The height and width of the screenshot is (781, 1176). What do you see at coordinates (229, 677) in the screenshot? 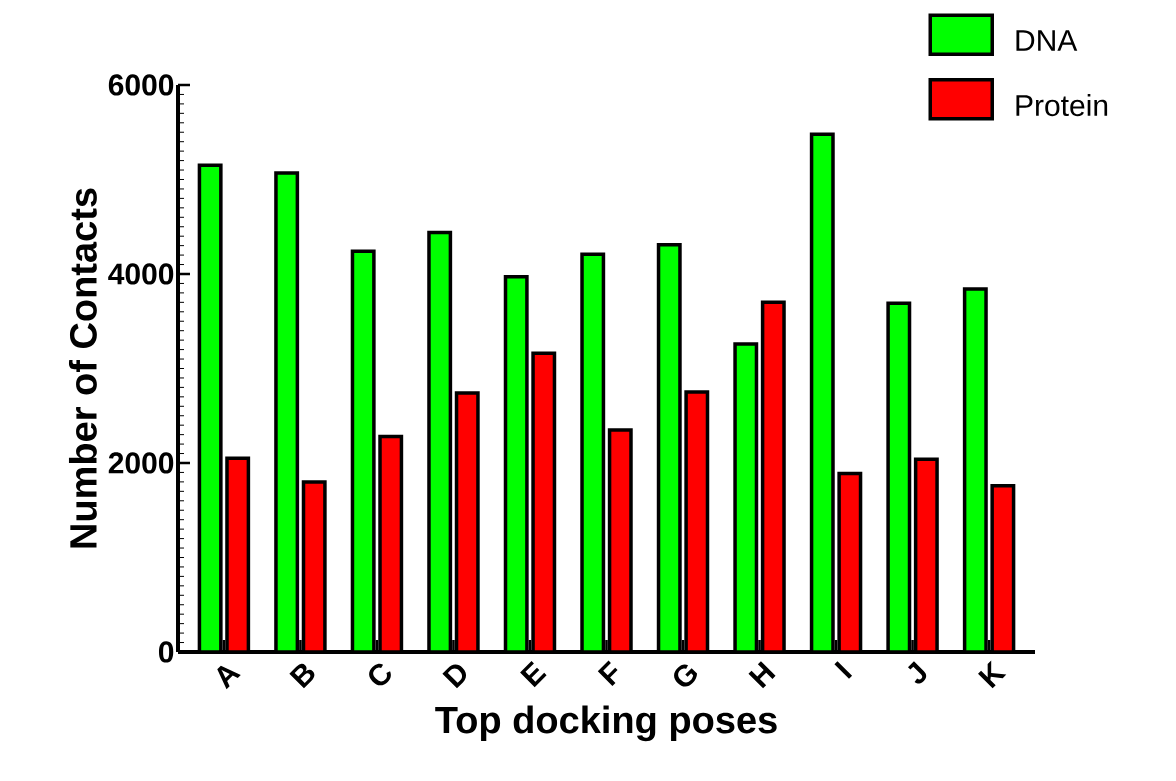
I see `x-tick-label: A` at bounding box center [229, 677].